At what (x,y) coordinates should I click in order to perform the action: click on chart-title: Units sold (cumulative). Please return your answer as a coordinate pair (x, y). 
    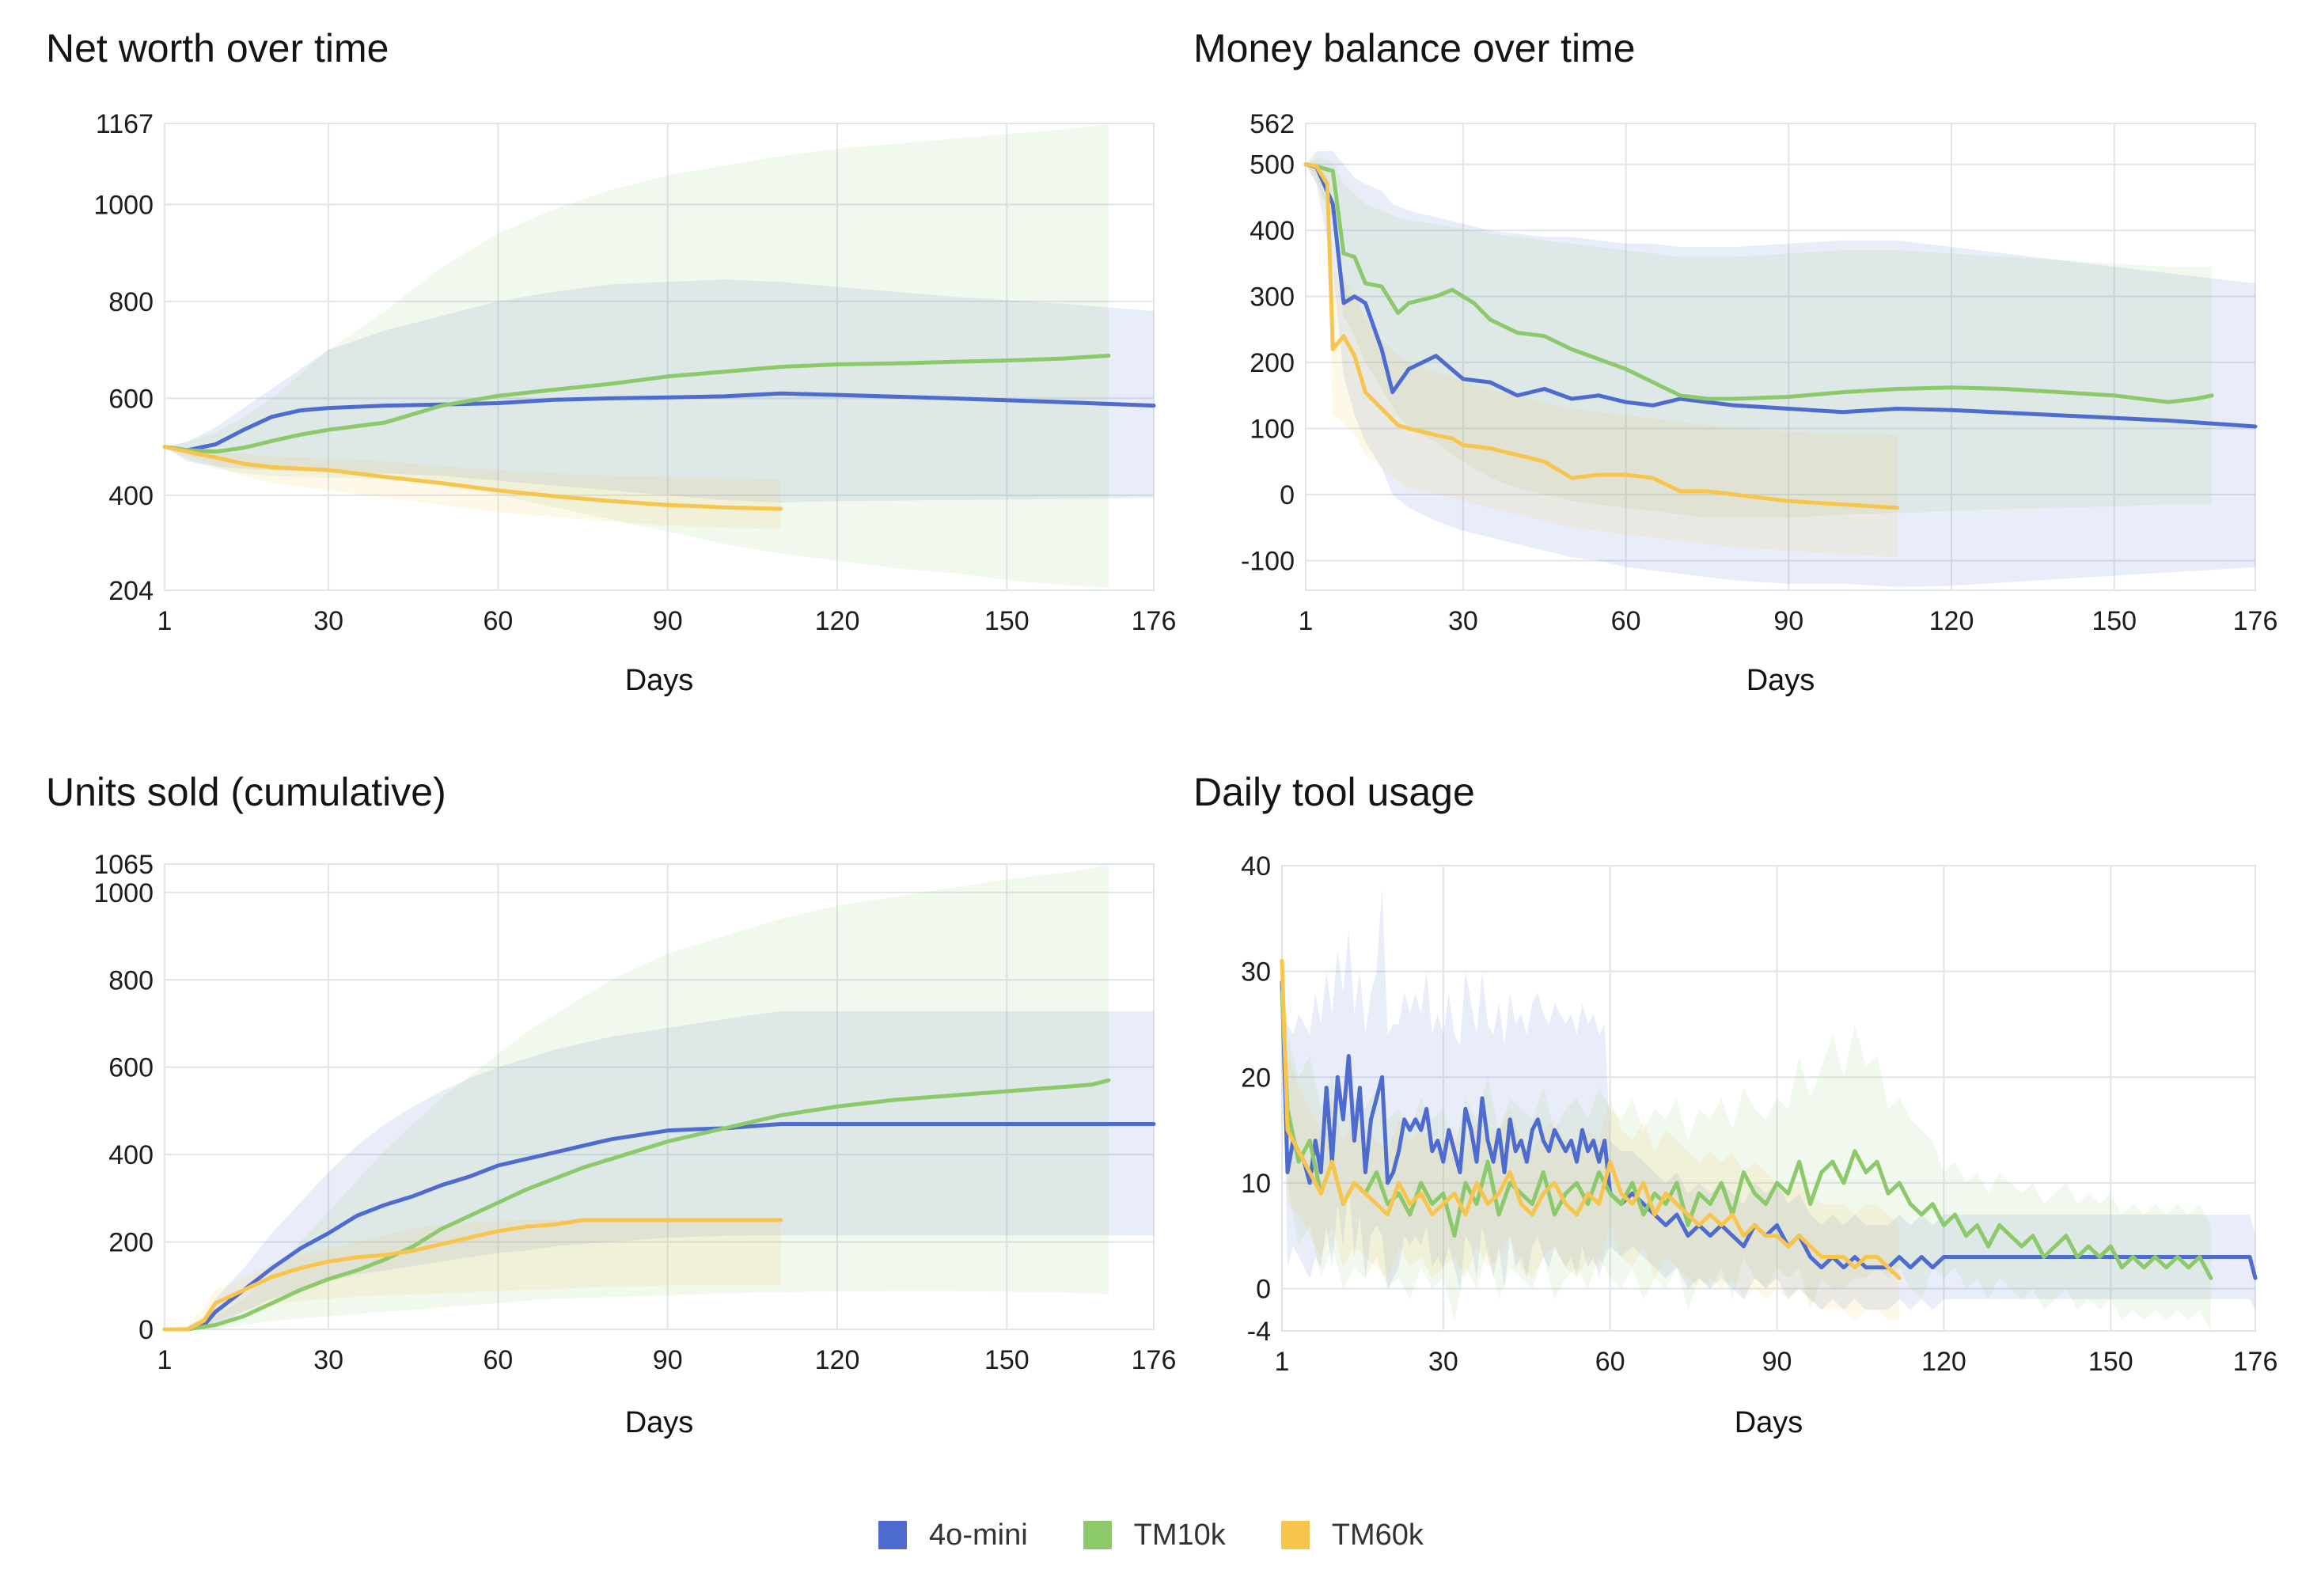
    Looking at the image, I should click on (246, 792).